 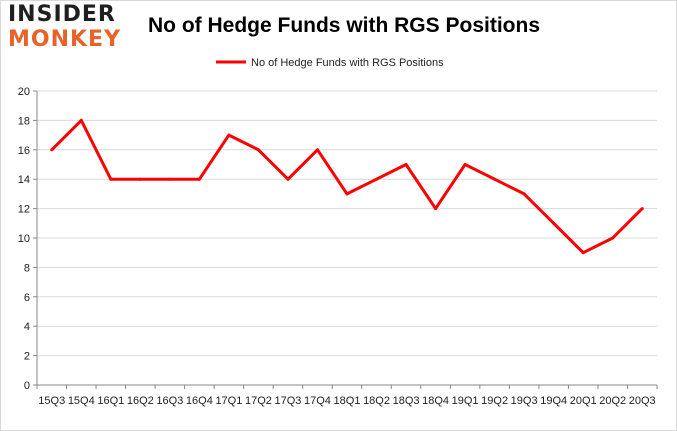 I want to click on x-tick-label: 17Q1, so click(x=228, y=401).